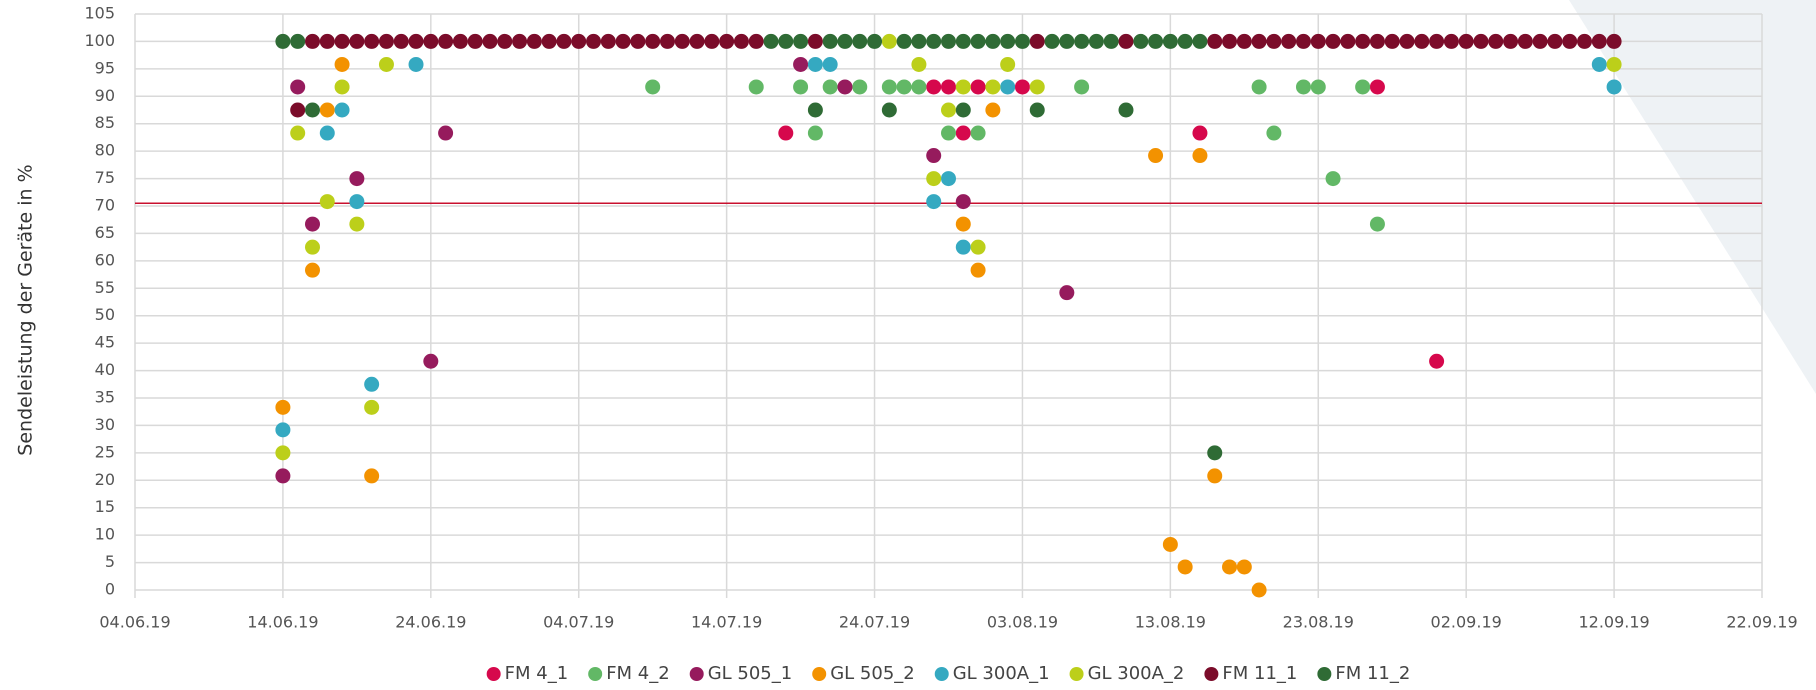 Image resolution: width=1816 pixels, height=690 pixels. What do you see at coordinates (537, 673) in the screenshot?
I see `legend-label: FM 4_1` at bounding box center [537, 673].